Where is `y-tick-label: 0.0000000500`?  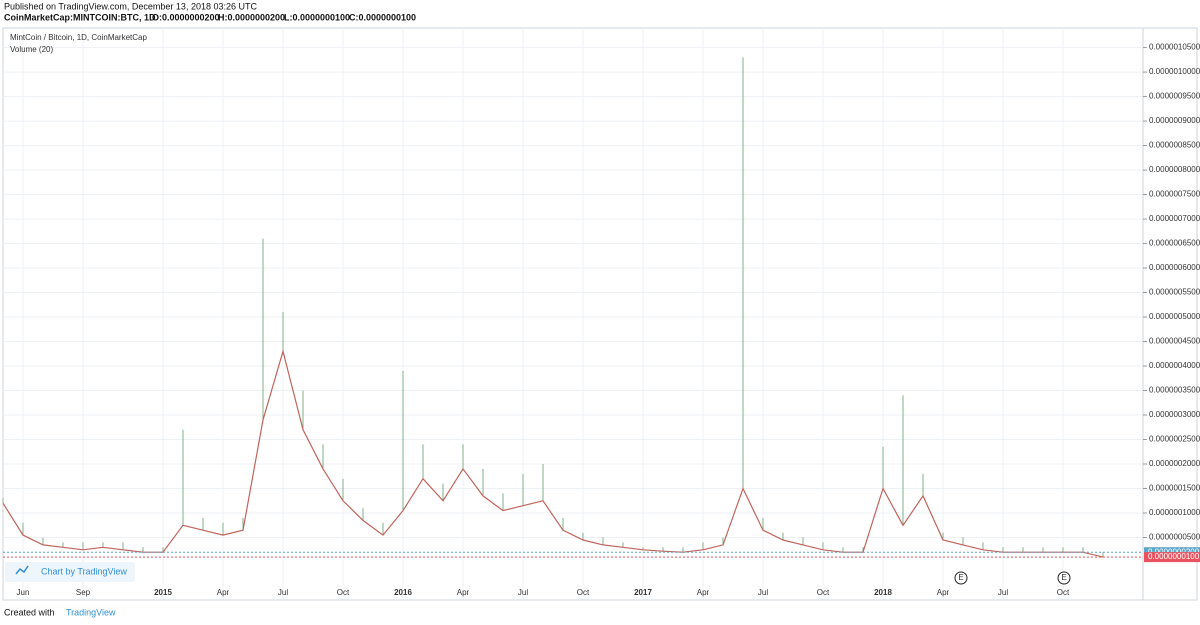 y-tick-label: 0.0000000500 is located at coordinates (1174, 537).